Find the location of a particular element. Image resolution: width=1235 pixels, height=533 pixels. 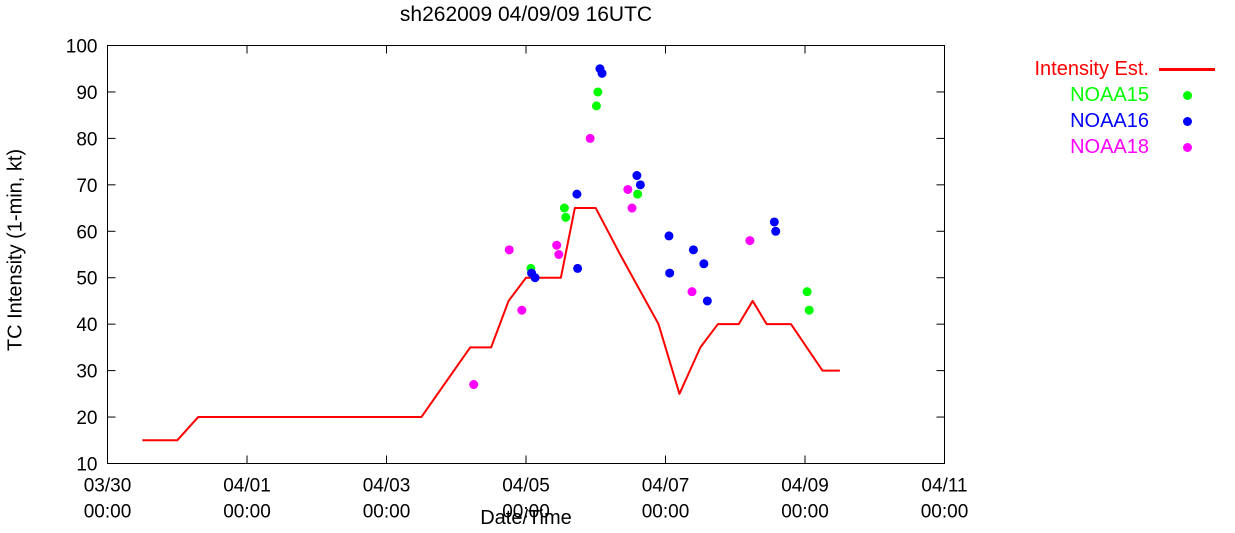

y-tick-label: 80 is located at coordinates (86, 139).